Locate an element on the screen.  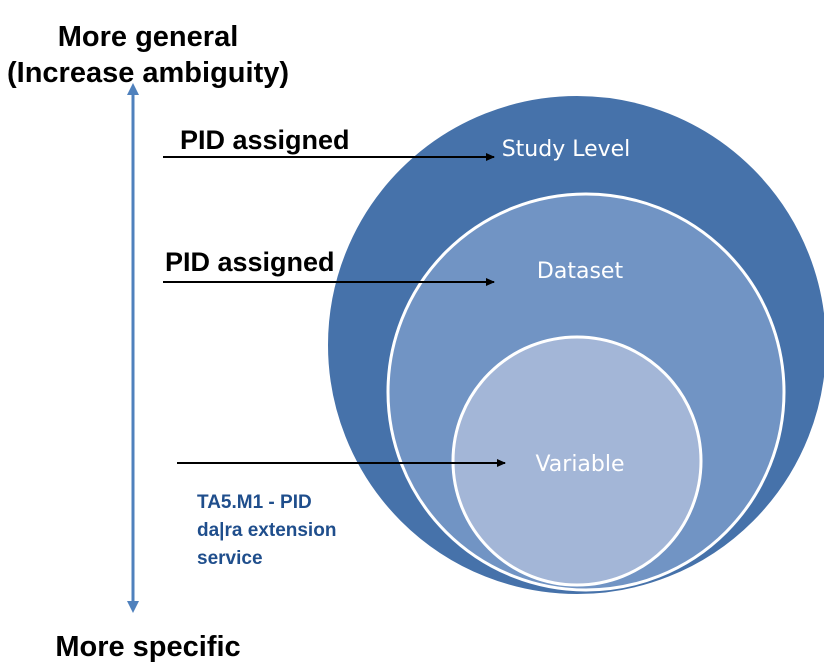
top-label: (Increase ambiguity) is located at coordinates (148, 73).